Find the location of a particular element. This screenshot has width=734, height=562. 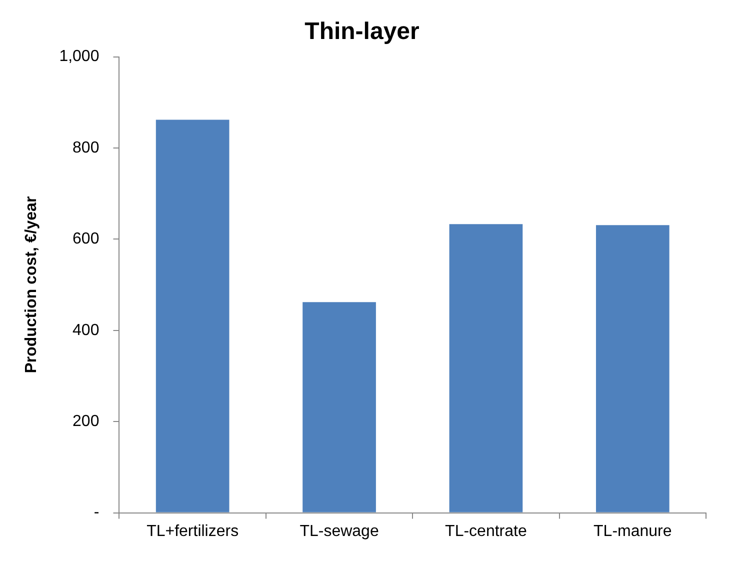

y-tick-label: 200 is located at coordinates (86, 421).